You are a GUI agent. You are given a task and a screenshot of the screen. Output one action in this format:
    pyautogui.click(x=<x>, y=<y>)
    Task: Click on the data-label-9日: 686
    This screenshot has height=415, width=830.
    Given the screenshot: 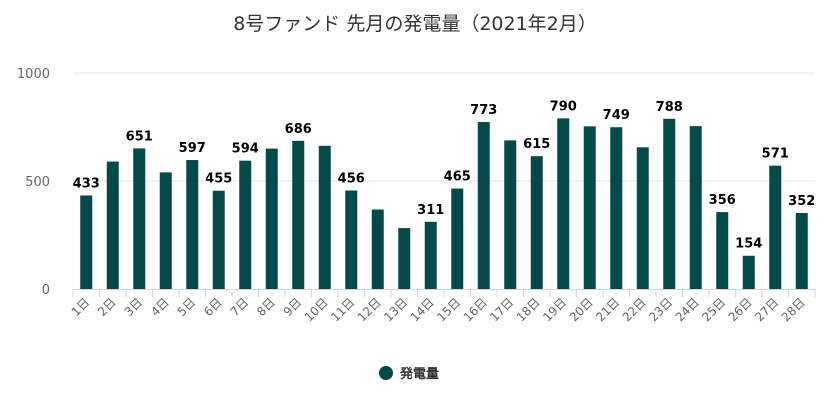 What is the action you would take?
    pyautogui.click(x=298, y=129)
    